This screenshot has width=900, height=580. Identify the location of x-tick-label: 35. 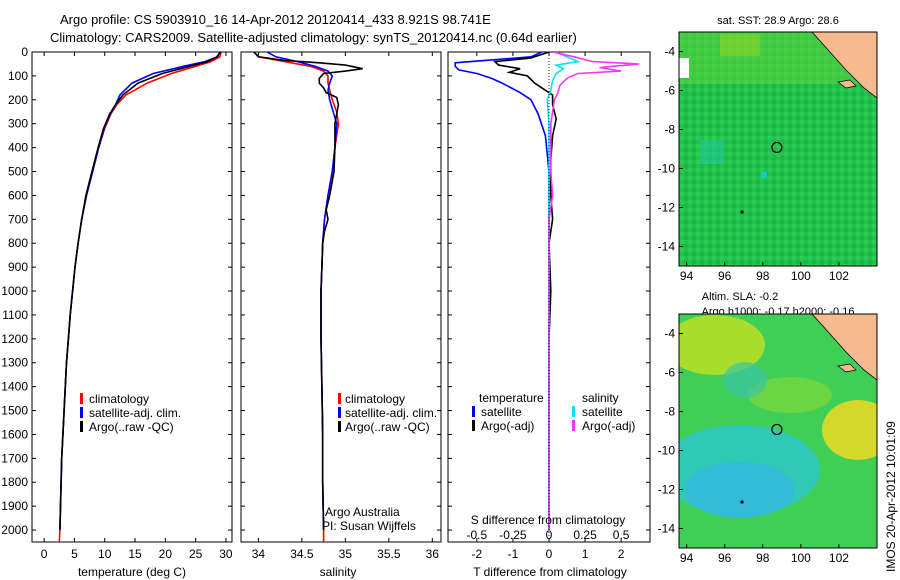
(346, 554).